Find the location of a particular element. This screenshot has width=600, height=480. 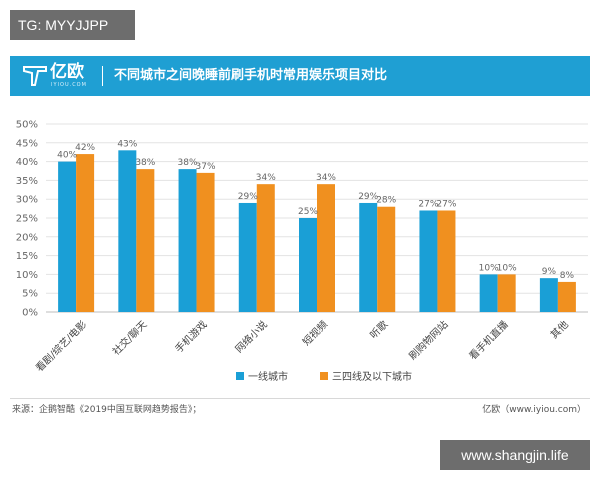

tg-tag: TG: MYYJJPP is located at coordinates (72, 25).